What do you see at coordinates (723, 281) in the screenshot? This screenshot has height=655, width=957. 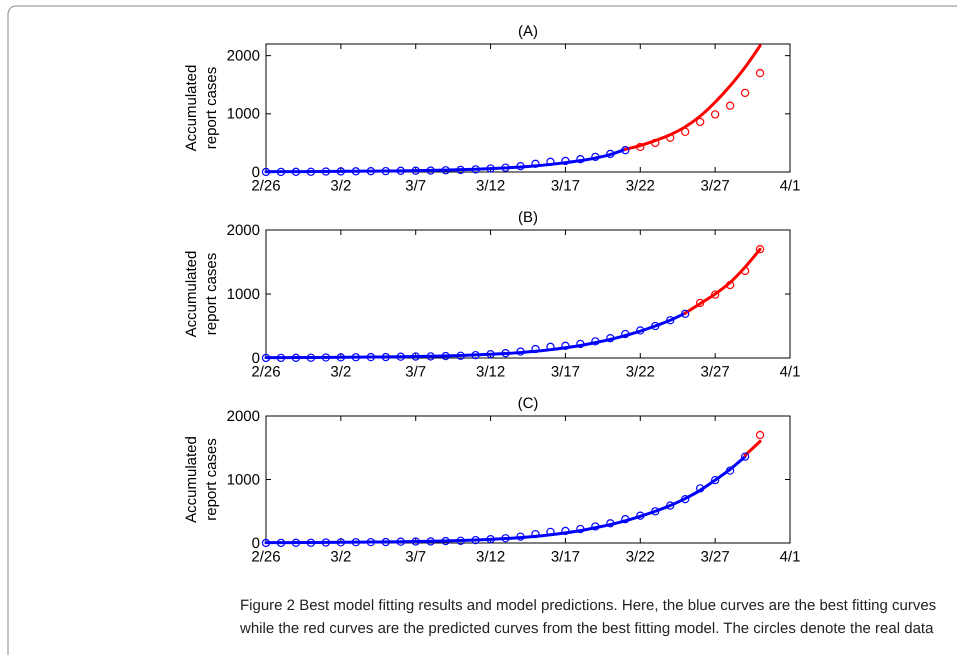 I see `line-series` at bounding box center [723, 281].